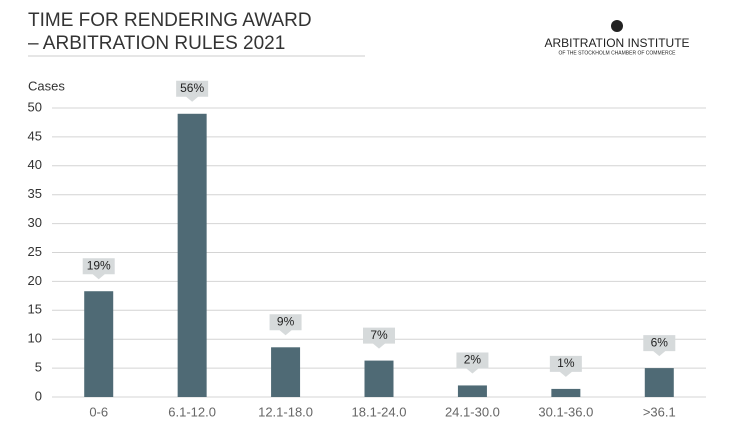 The height and width of the screenshot is (438, 752). I want to click on y-tick-label: 5, so click(38, 367).